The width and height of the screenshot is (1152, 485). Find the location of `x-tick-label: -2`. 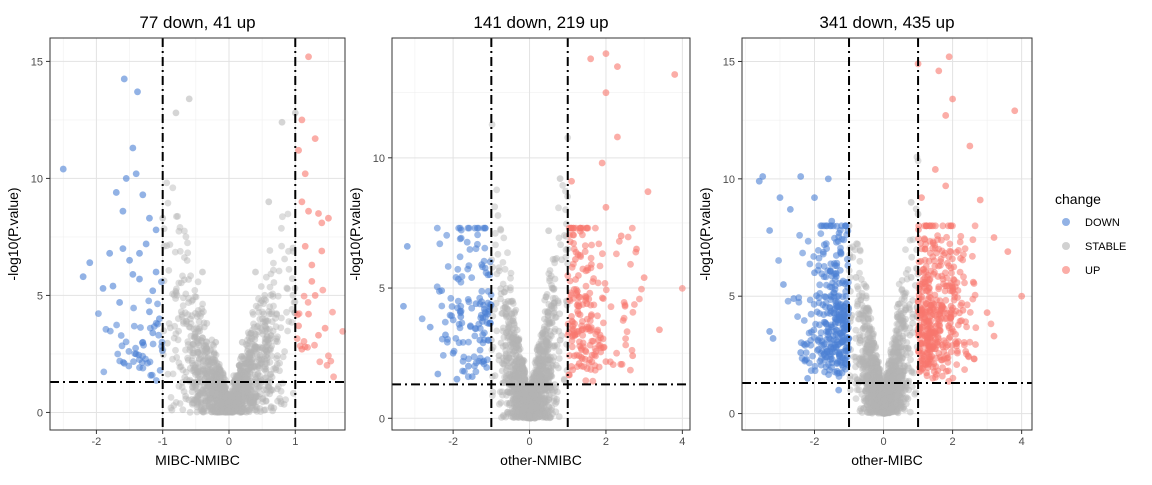

x-tick-label: -2 is located at coordinates (97, 442).